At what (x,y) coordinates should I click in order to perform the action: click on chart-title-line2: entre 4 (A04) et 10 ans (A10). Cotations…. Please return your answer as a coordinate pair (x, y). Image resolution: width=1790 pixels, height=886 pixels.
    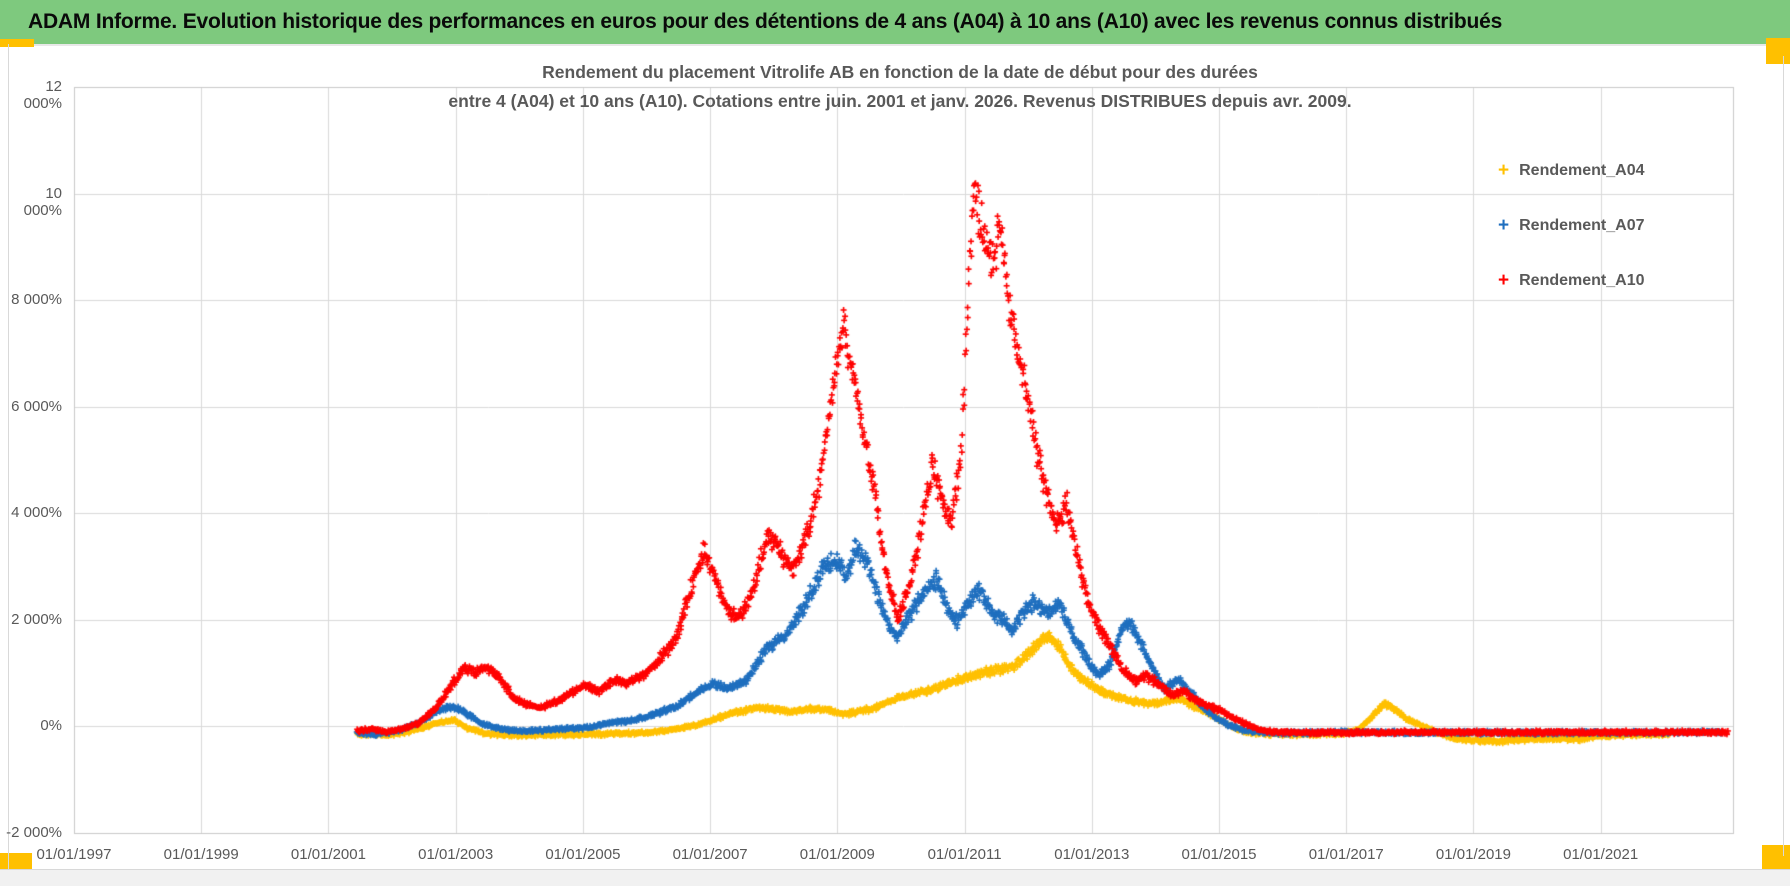
    Looking at the image, I should click on (900, 101).